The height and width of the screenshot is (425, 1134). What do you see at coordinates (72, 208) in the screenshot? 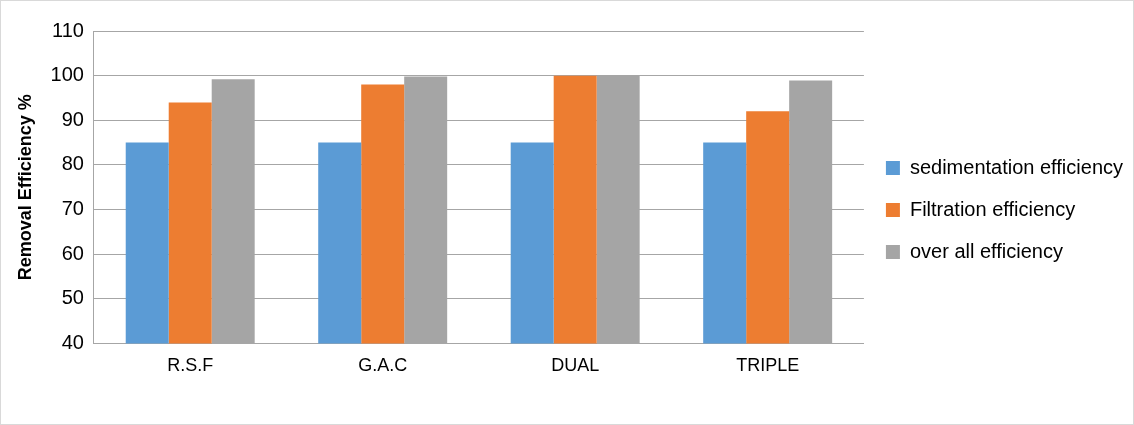
I see `y-tick-label: 70` at bounding box center [72, 208].